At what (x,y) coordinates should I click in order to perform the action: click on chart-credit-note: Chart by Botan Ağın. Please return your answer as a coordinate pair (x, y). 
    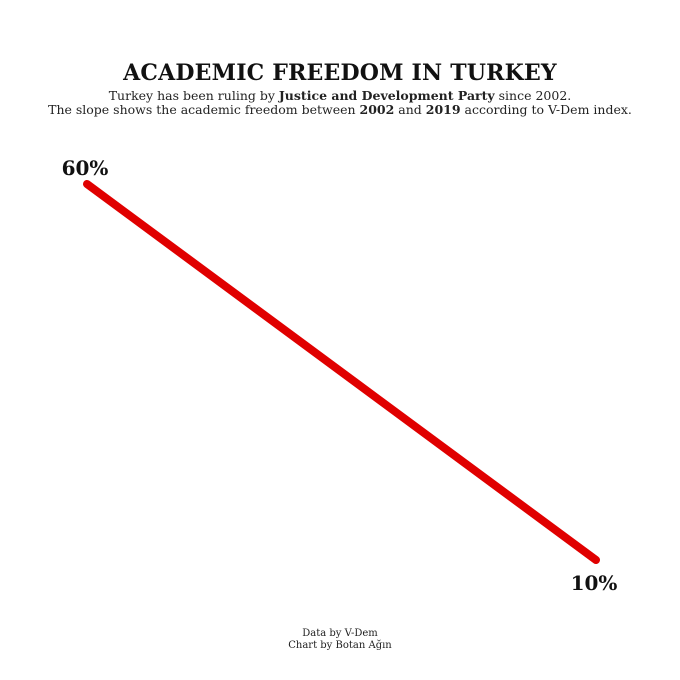
    Looking at the image, I should click on (340, 645).